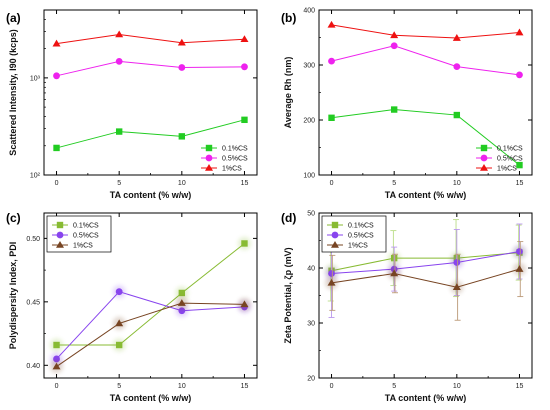  I want to click on y-axis-label: Average Rh (nm), so click(288, 93).